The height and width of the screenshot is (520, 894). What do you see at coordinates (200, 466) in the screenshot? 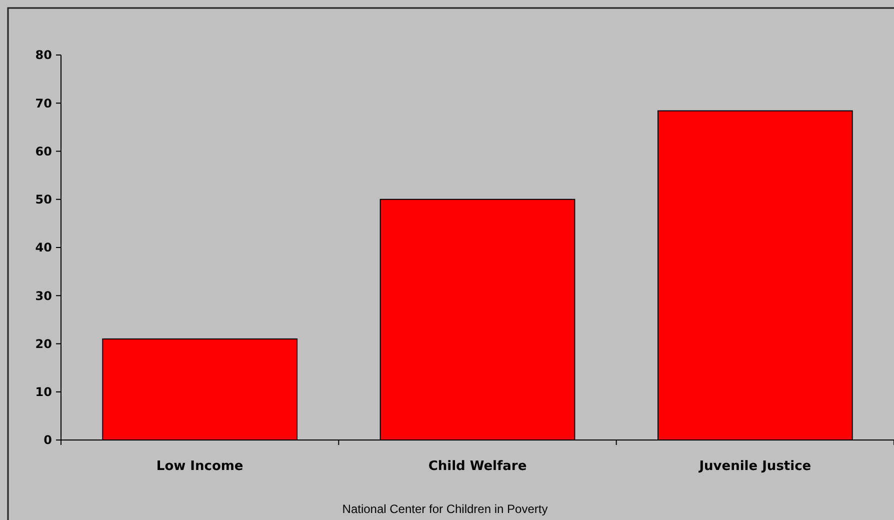
I see `x-tick-label: Low Income` at bounding box center [200, 466].